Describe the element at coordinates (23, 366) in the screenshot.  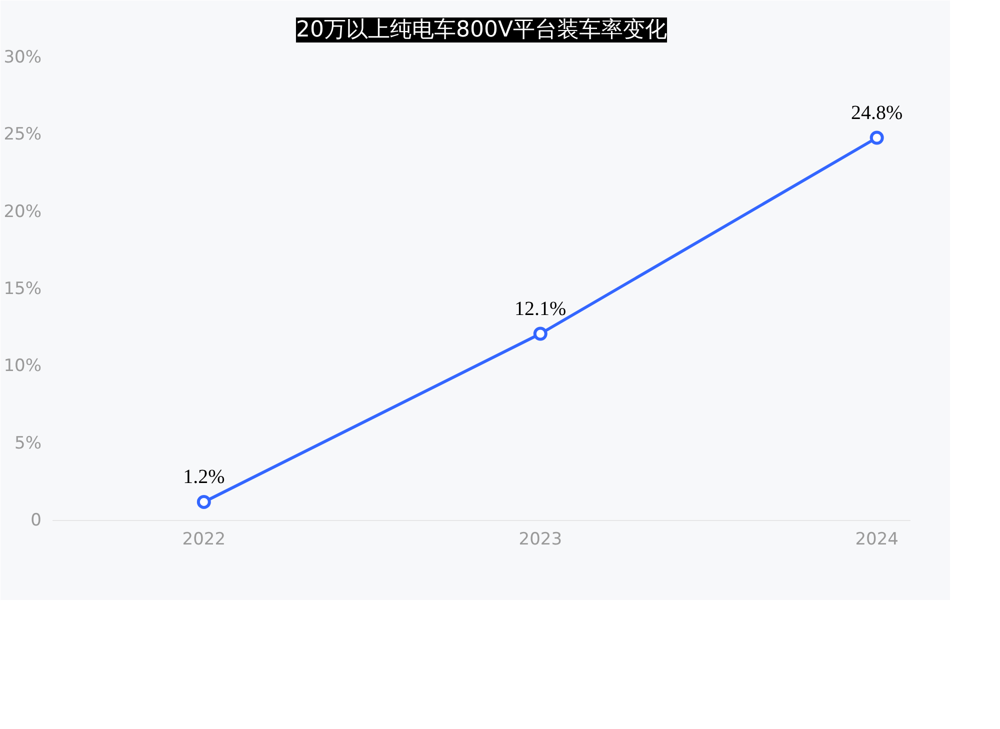
I see `y-tick-label: 10%` at that location.